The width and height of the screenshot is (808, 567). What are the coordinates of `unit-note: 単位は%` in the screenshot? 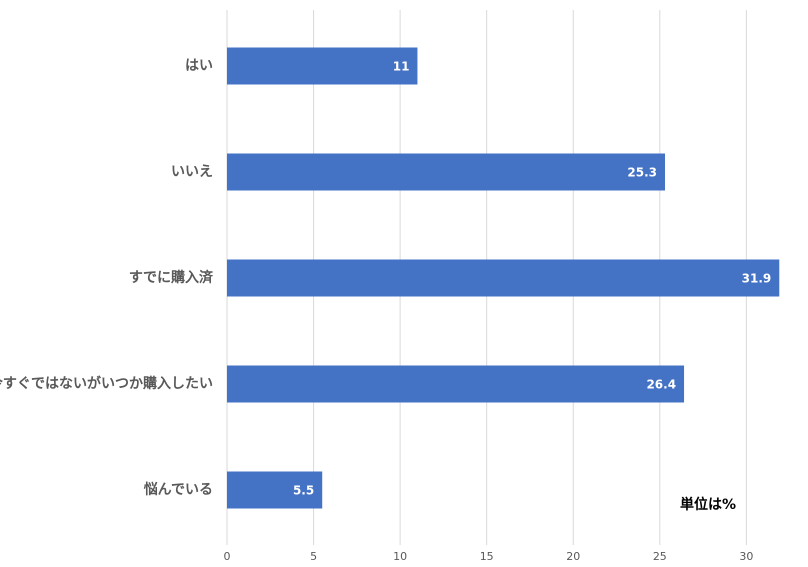 It's located at (708, 504).